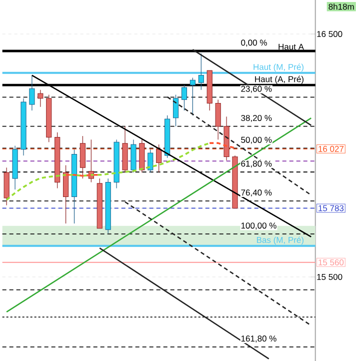 This screenshot has width=356, height=361. What do you see at coordinates (258, 226) in the screenshot?
I see `annotation: 100,00 %` at bounding box center [258, 226].